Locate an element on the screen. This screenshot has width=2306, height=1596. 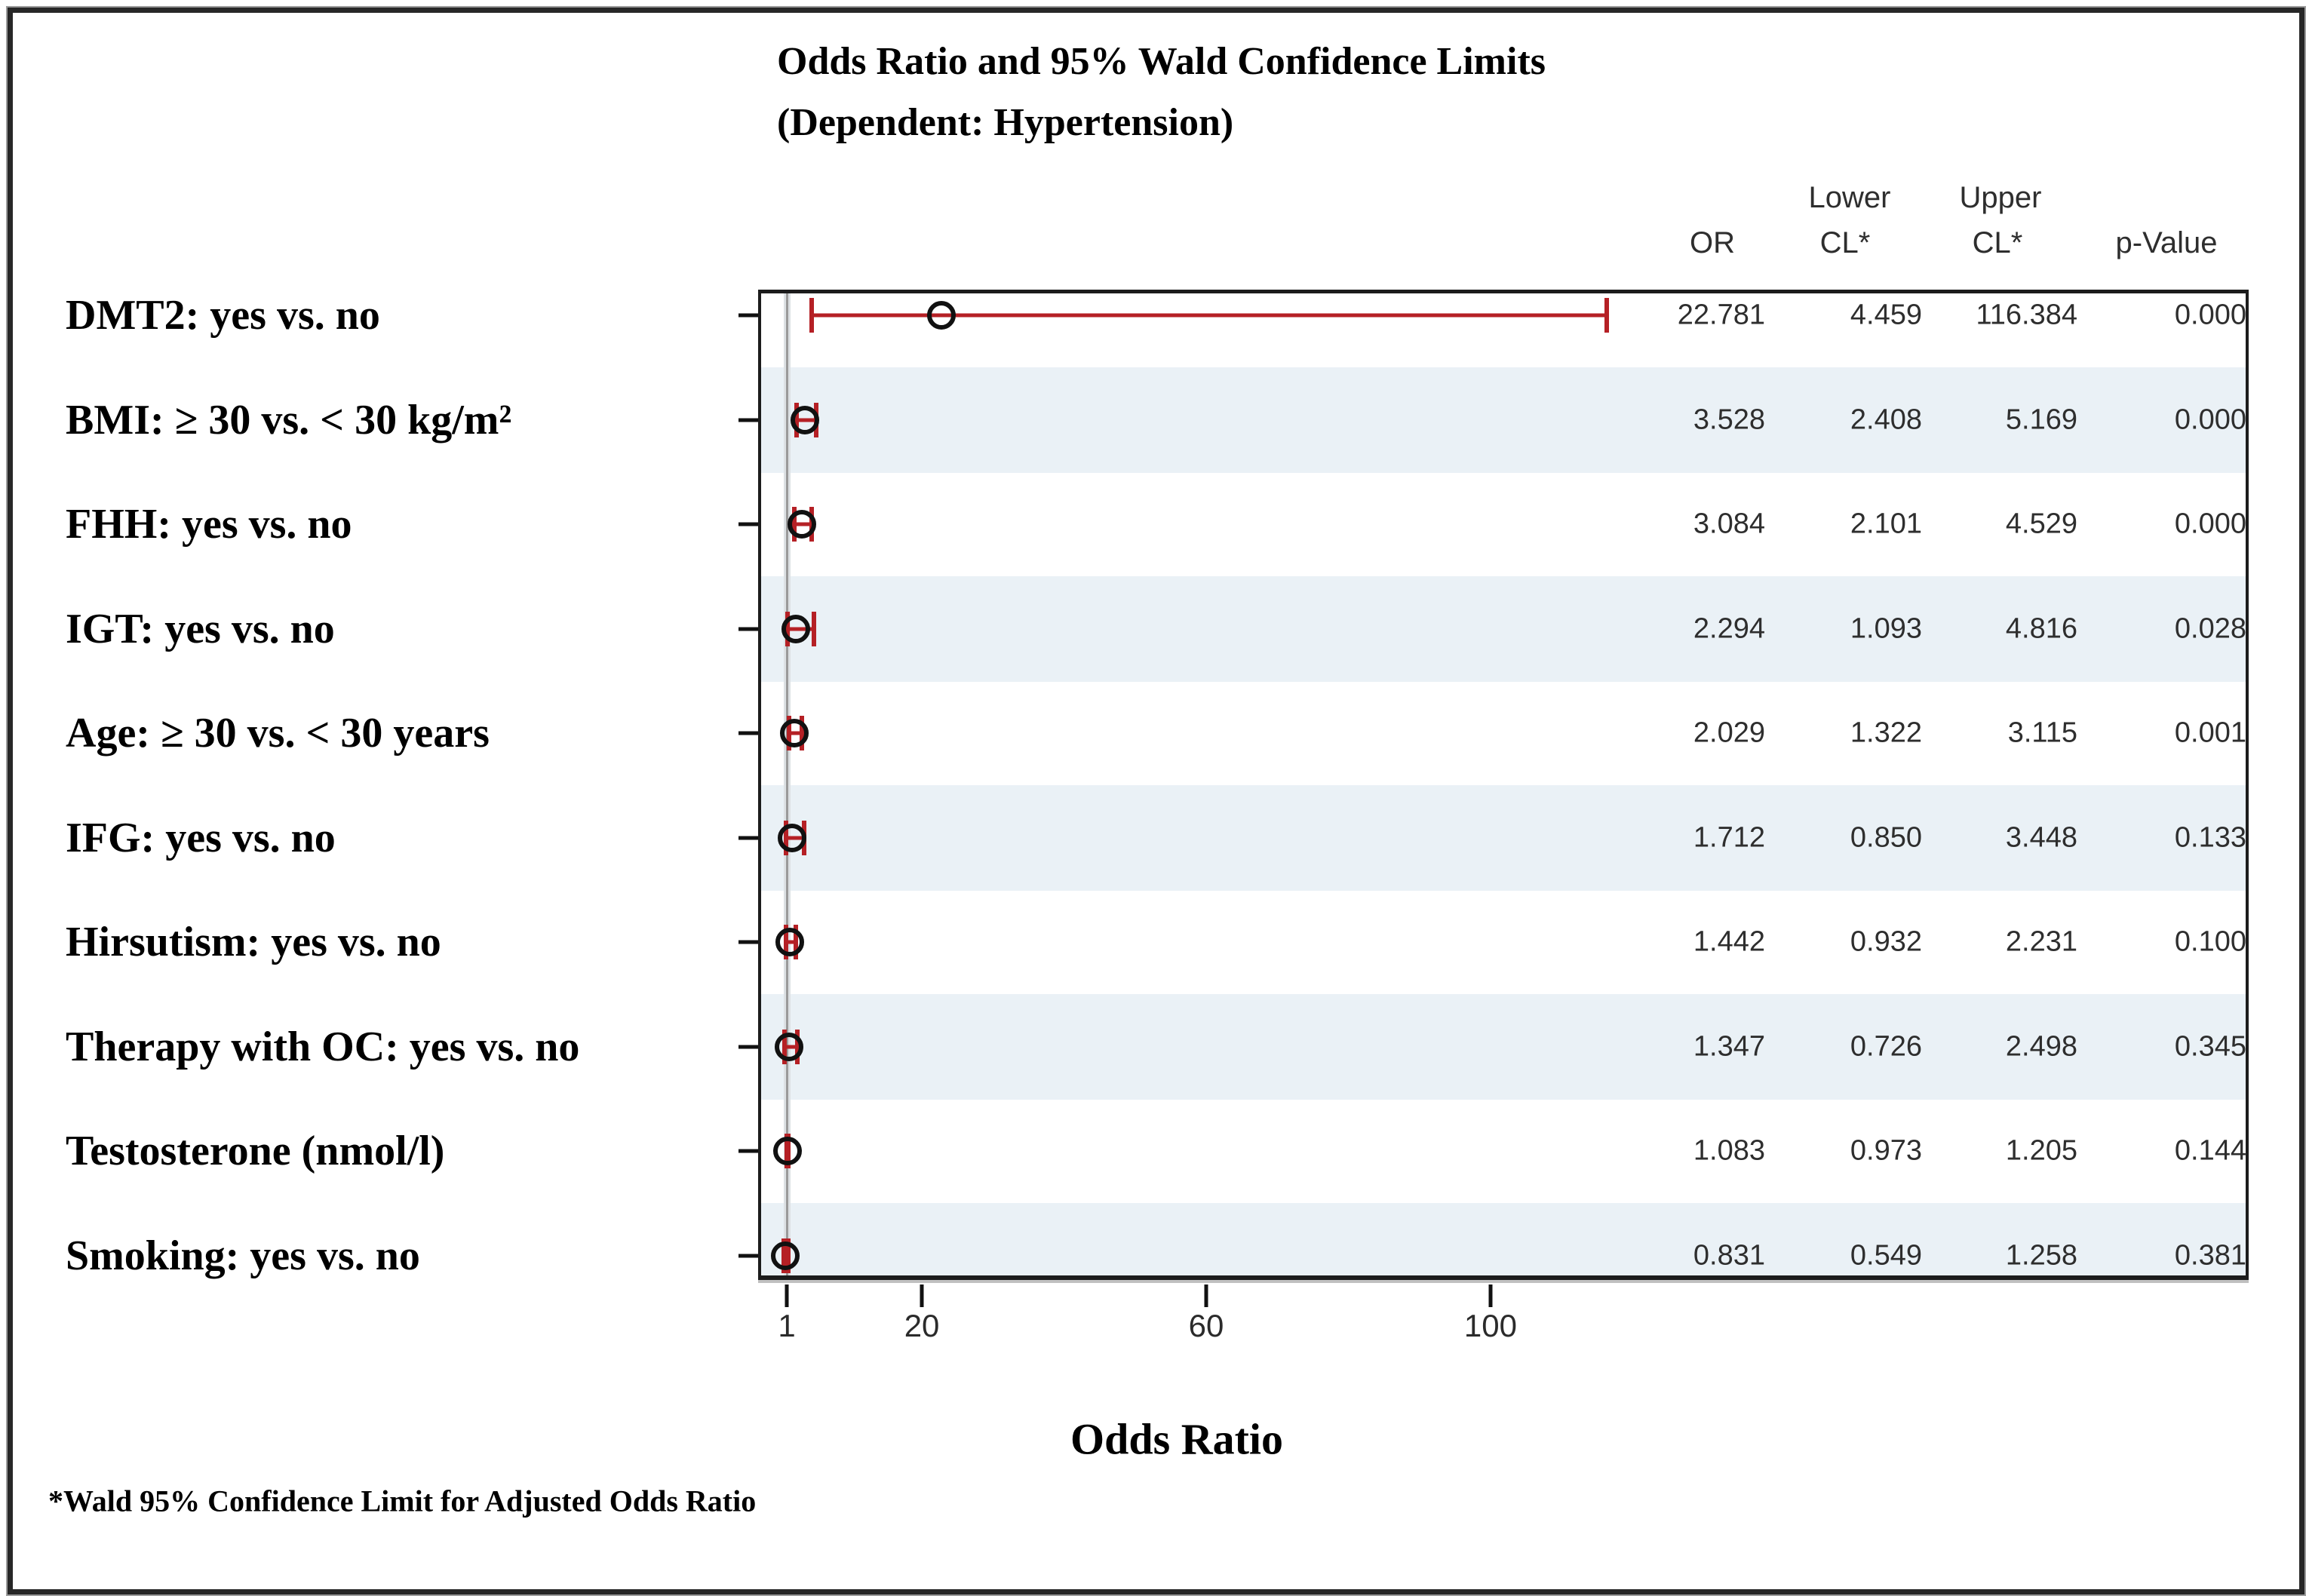
p-value: 0.381 is located at coordinates (2210, 1255).